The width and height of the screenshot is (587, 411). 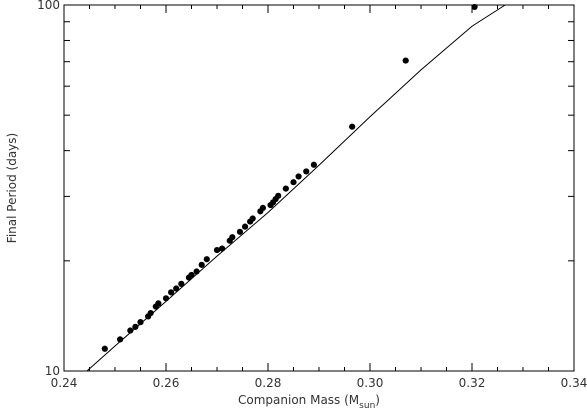 What do you see at coordinates (268, 383) in the screenshot?
I see `x-tick-label: 0.28` at bounding box center [268, 383].